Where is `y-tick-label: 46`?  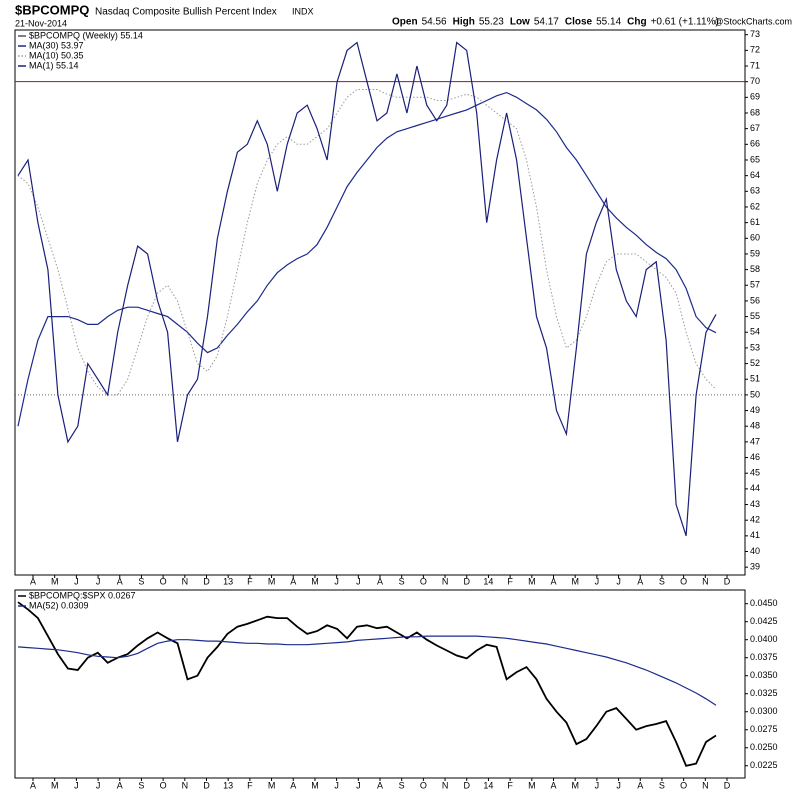
y-tick-label: 46 is located at coordinates (755, 457).